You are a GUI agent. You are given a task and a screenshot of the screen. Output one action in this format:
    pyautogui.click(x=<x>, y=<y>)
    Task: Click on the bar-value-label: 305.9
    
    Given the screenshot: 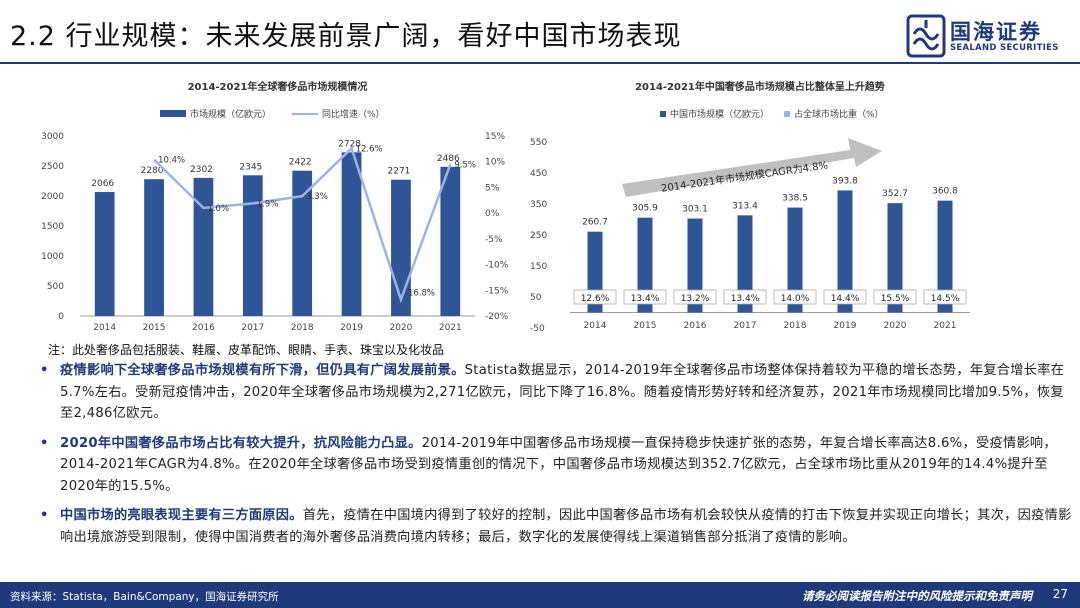 What is the action you would take?
    pyautogui.click(x=645, y=209)
    